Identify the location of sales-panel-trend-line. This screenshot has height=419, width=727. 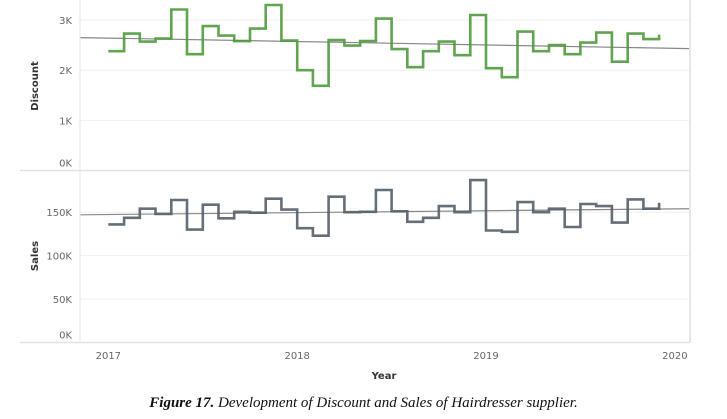
(385, 212).